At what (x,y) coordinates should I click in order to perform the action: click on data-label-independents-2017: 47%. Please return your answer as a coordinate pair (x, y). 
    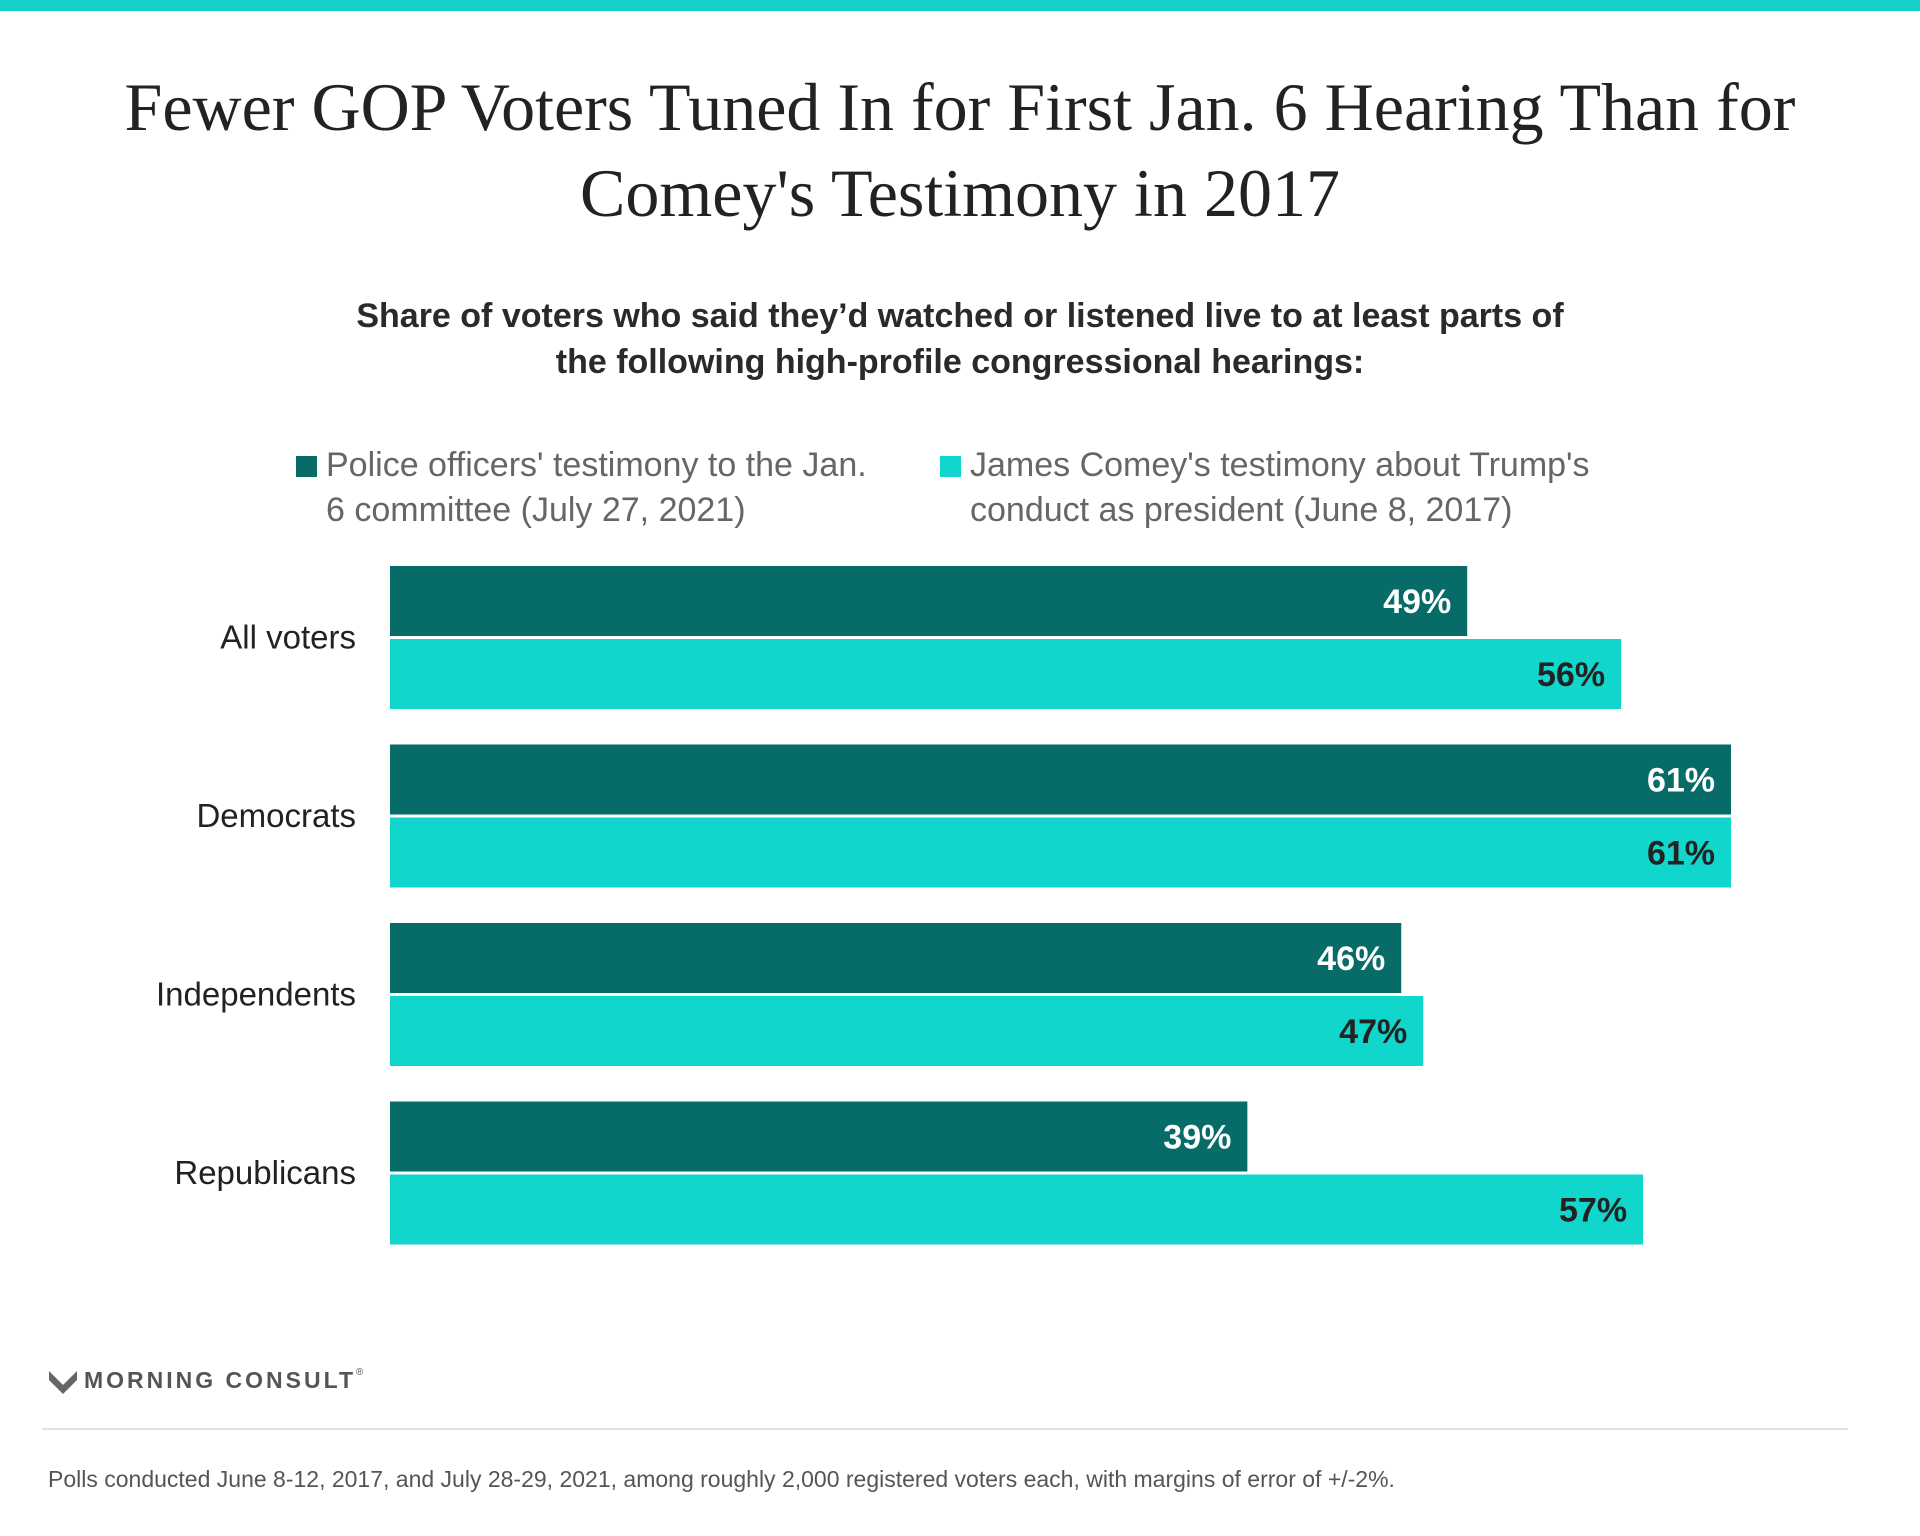
    Looking at the image, I should click on (1373, 1032).